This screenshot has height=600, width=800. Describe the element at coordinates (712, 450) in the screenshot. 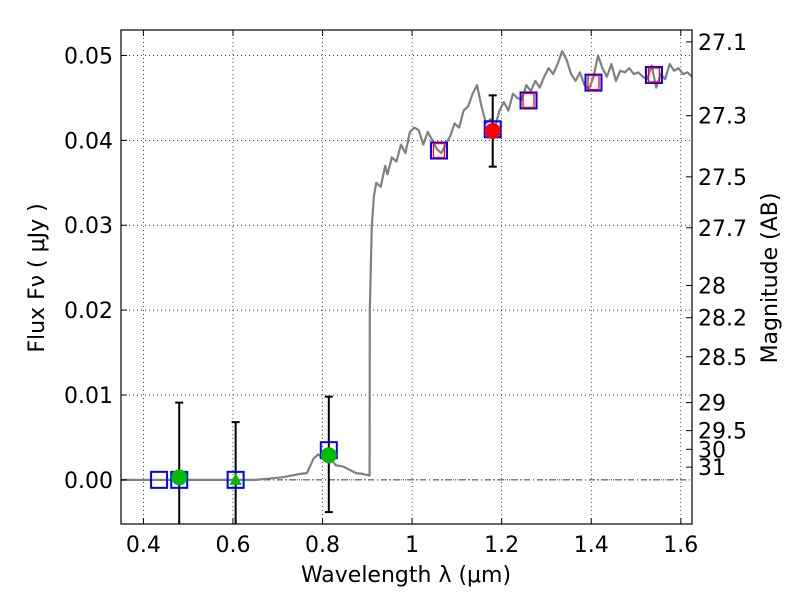

I see `magnitude-tick-label: 30` at that location.